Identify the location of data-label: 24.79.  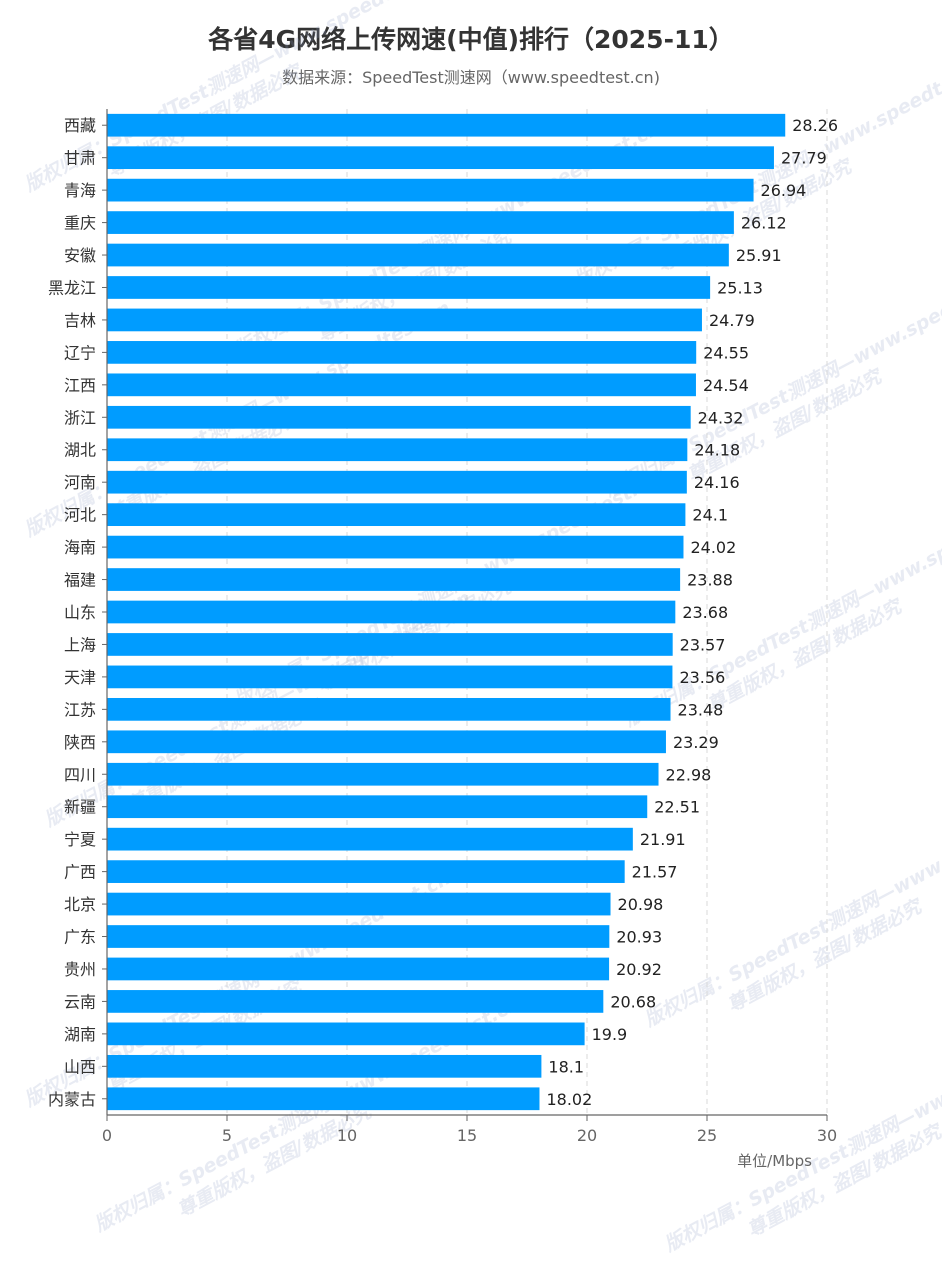
(732, 320).